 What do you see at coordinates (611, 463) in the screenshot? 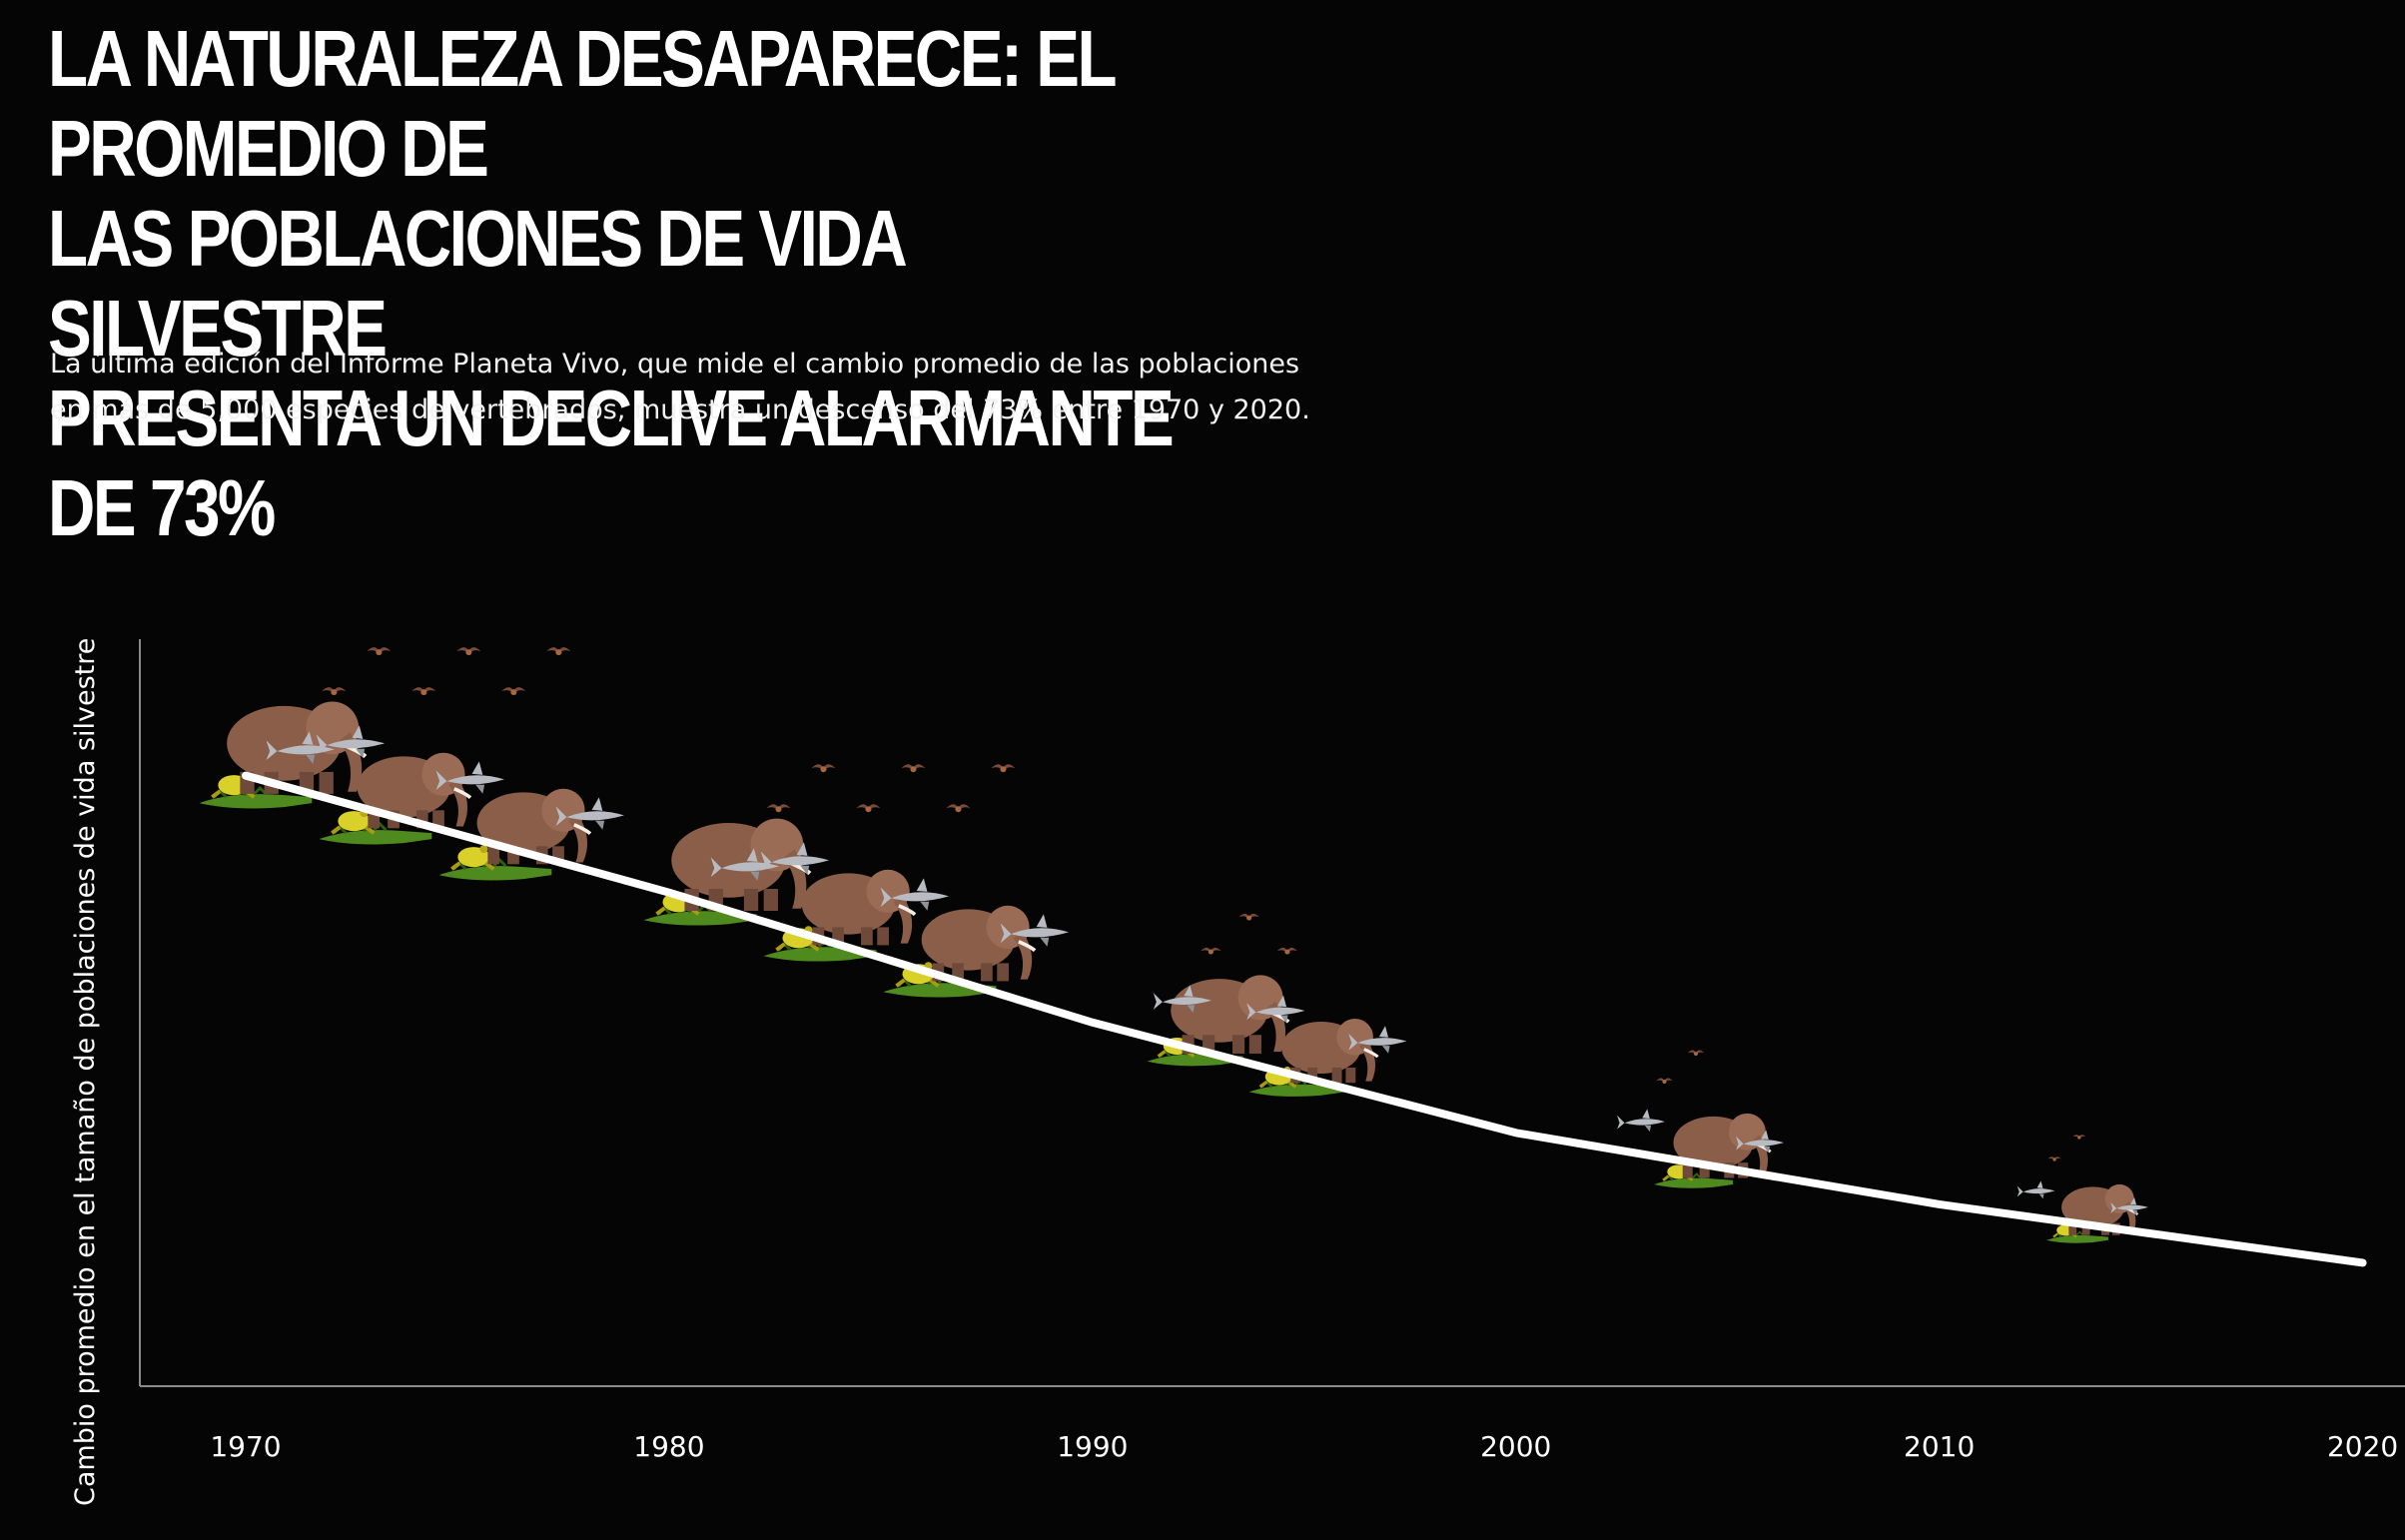
I see `title-line: PRESENTA UN DECLIVE ALARMANTE DE 73%` at bounding box center [611, 463].